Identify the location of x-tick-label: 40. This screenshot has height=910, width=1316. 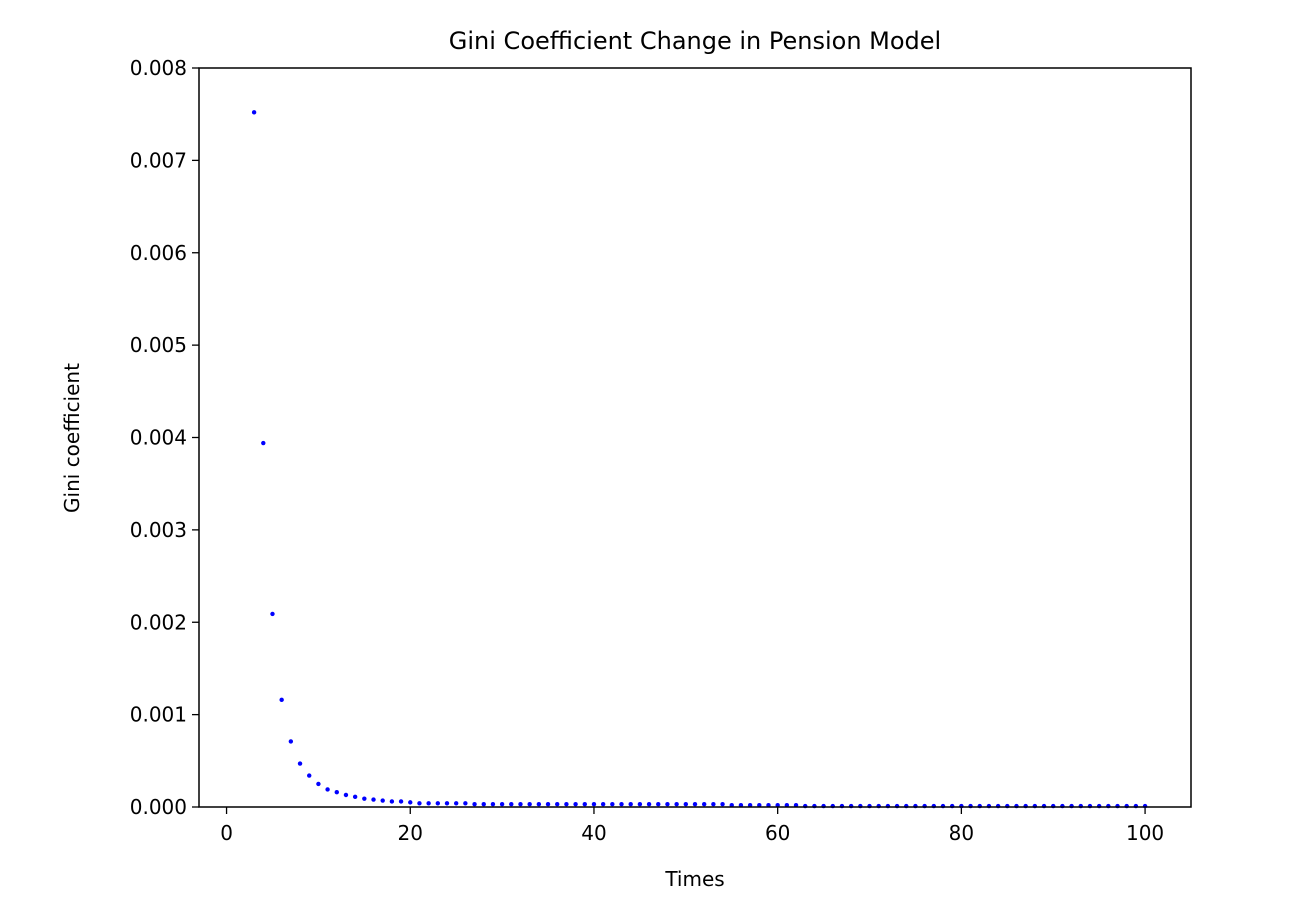
(593, 833).